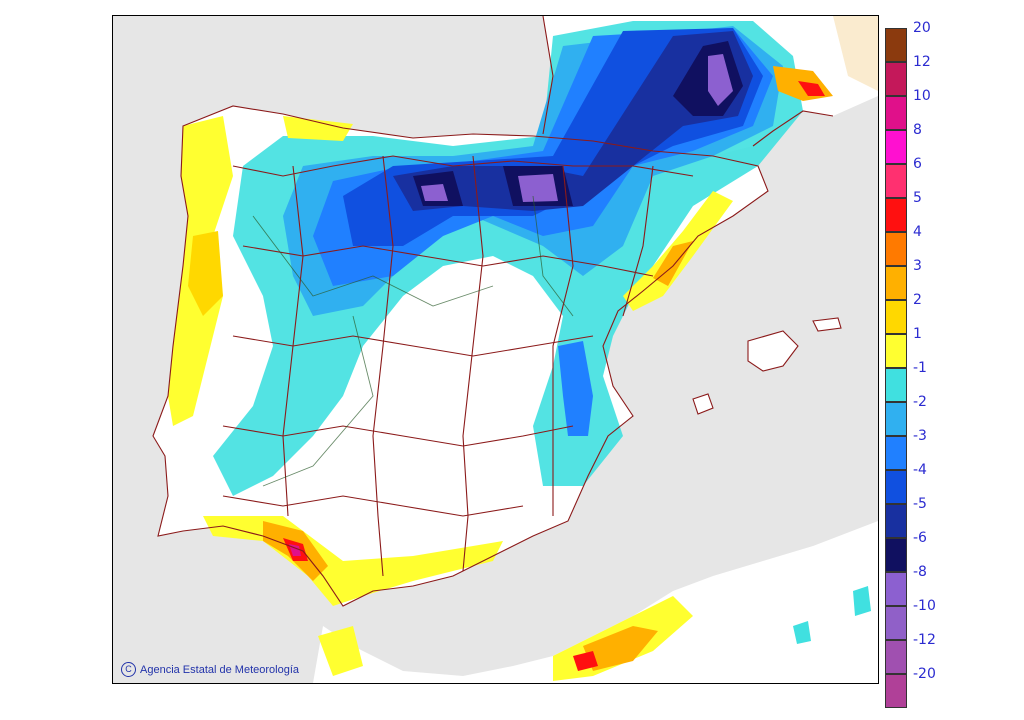 This screenshot has height=720, width=1024. I want to click on copyright-credit: C Agencia Estatal de Meteorología, so click(210, 669).